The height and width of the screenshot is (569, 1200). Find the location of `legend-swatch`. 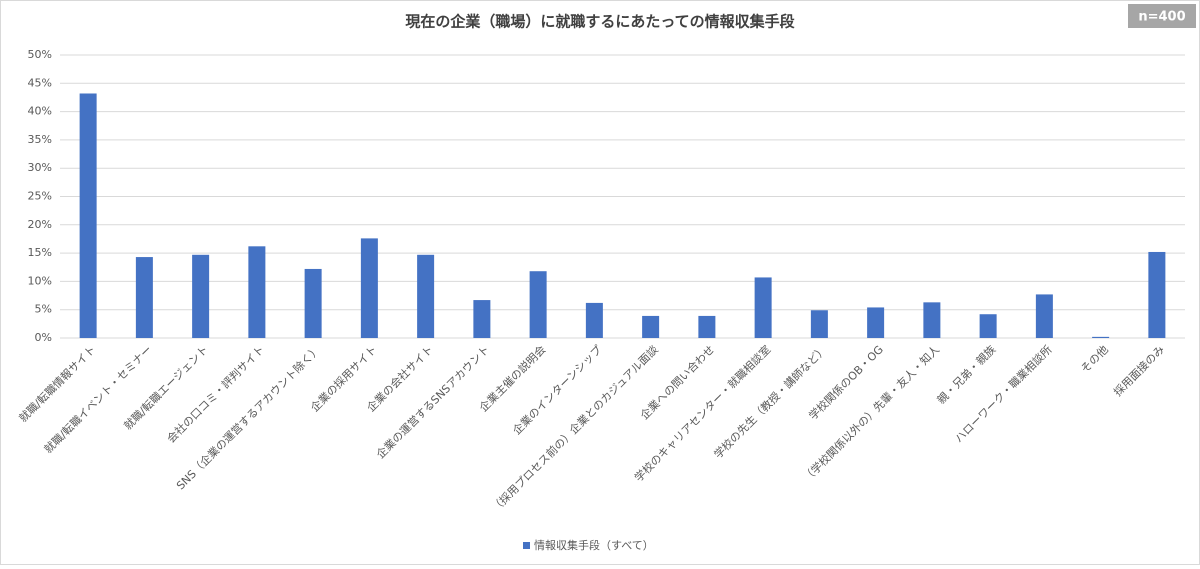

legend-swatch is located at coordinates (526, 545).